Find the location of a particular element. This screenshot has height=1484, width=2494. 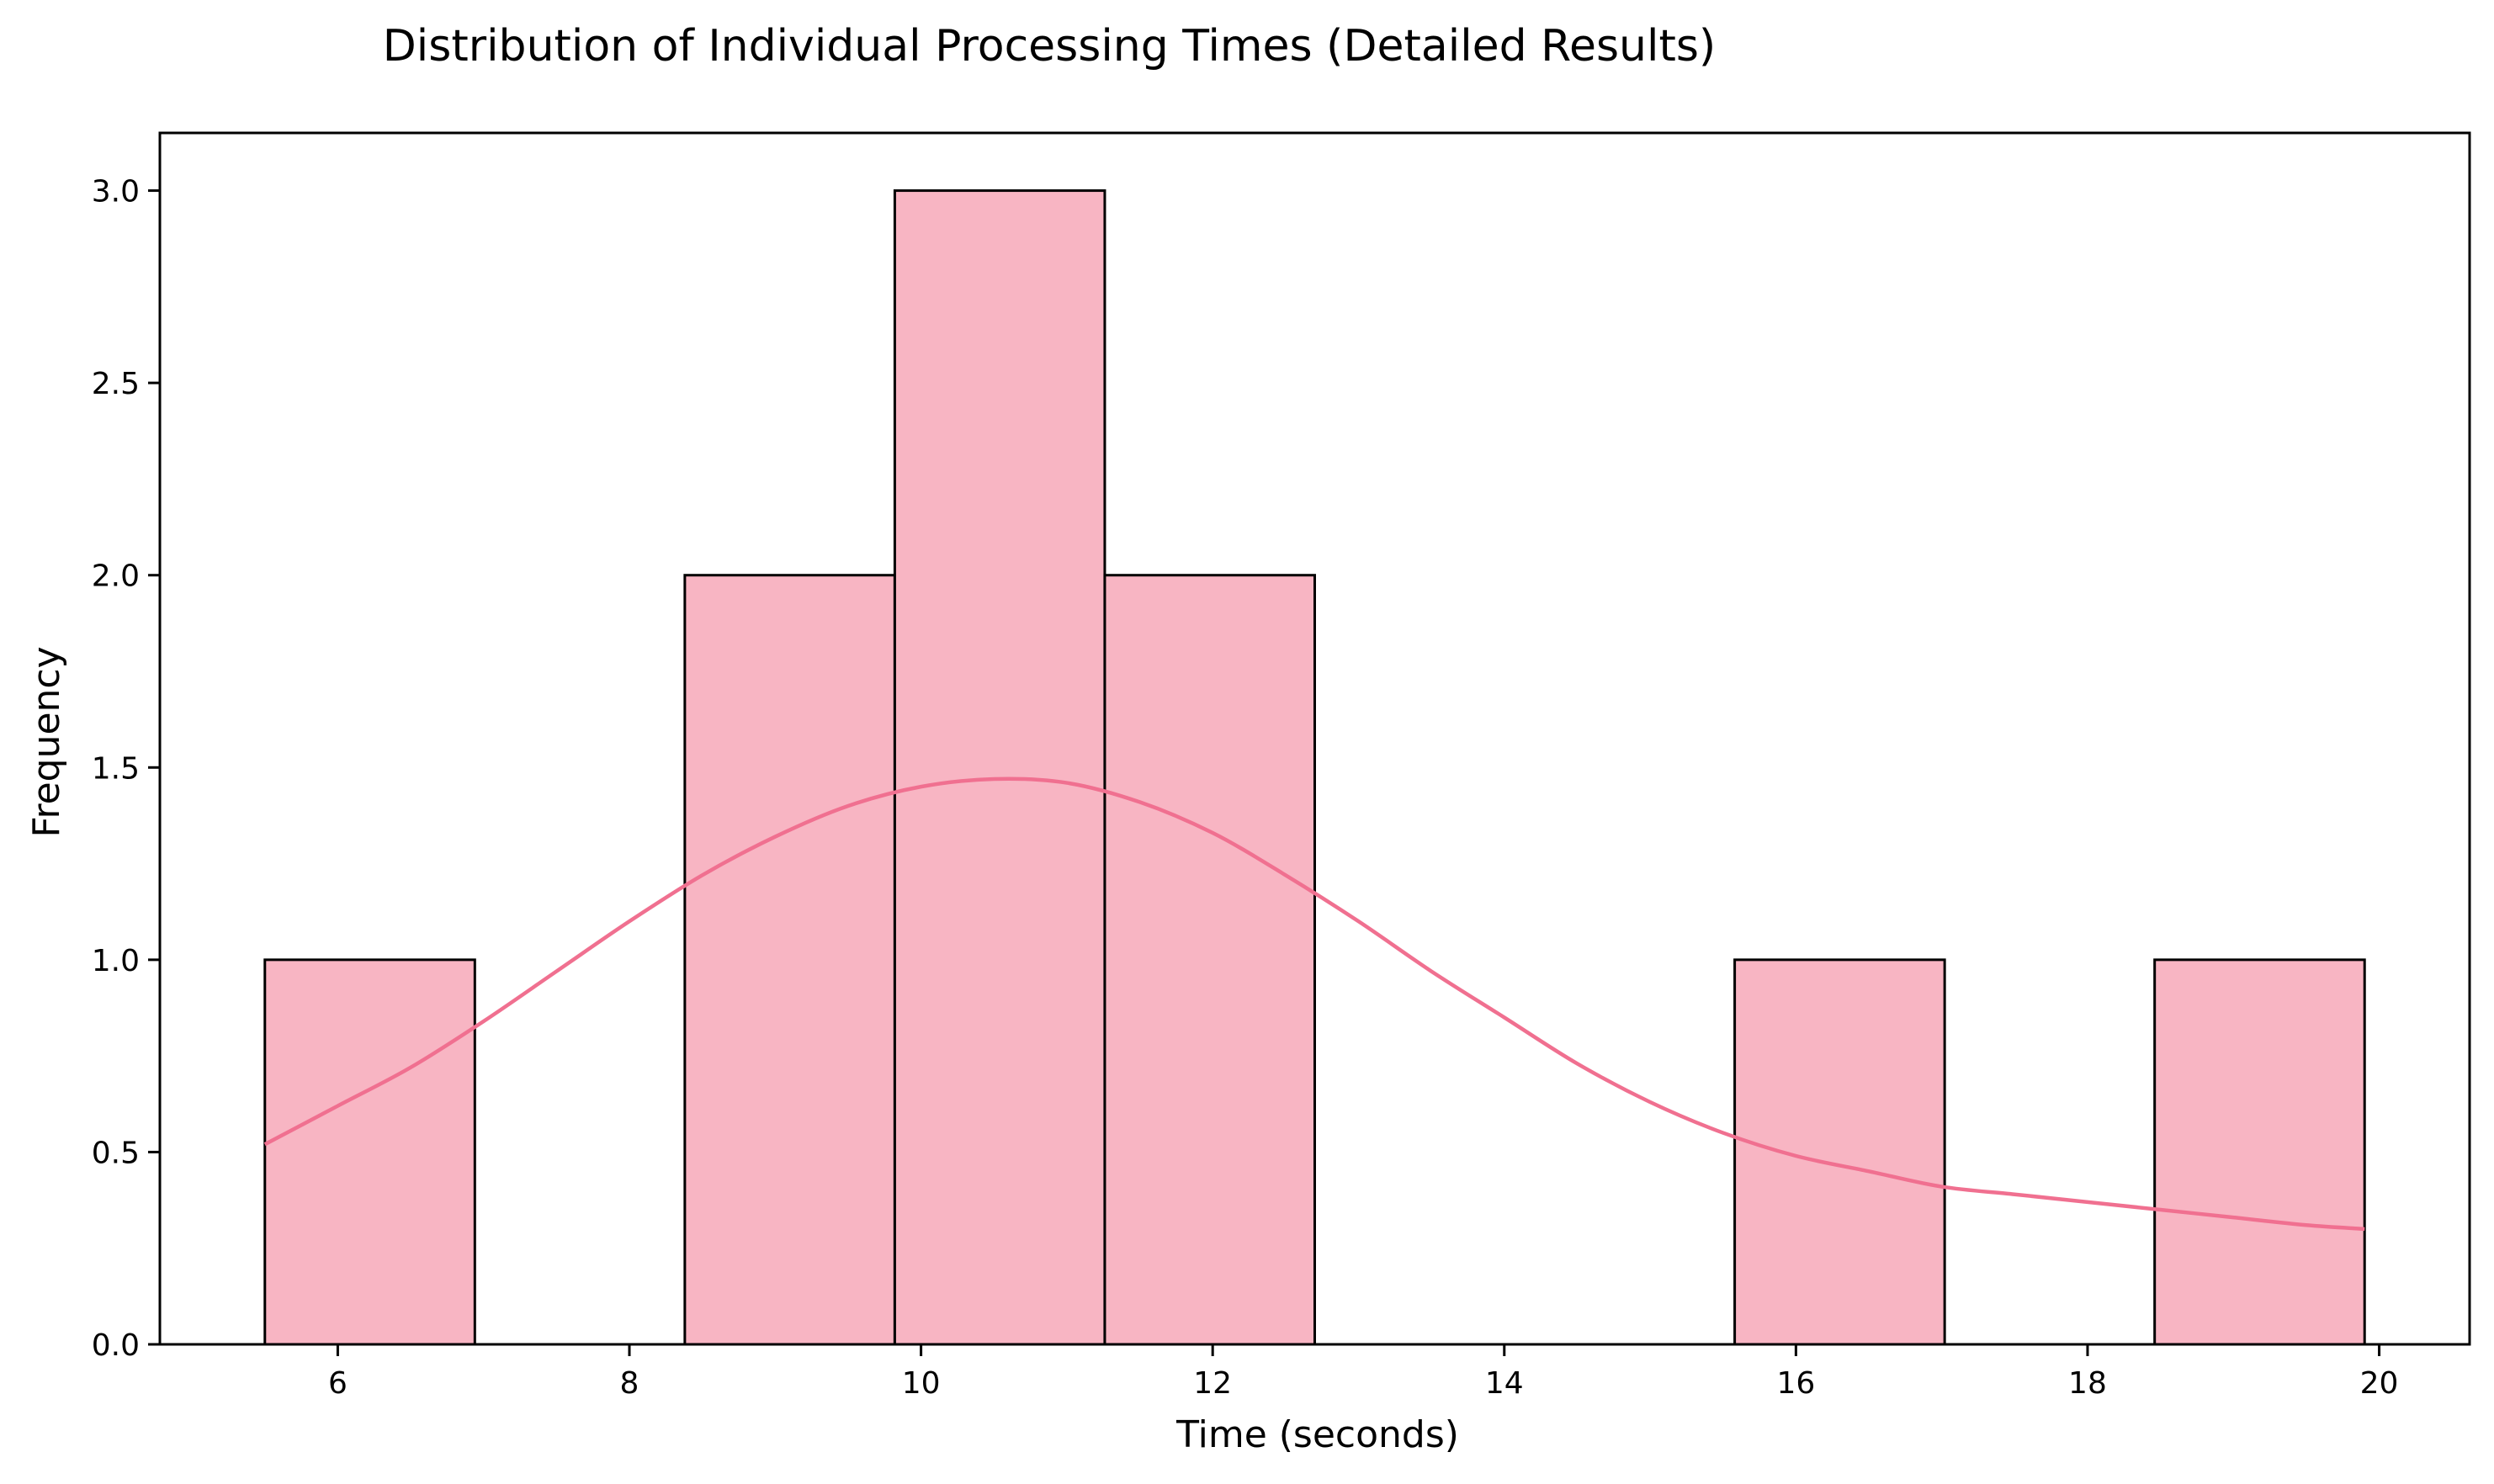

x-tick-label: 14 is located at coordinates (1504, 1383).